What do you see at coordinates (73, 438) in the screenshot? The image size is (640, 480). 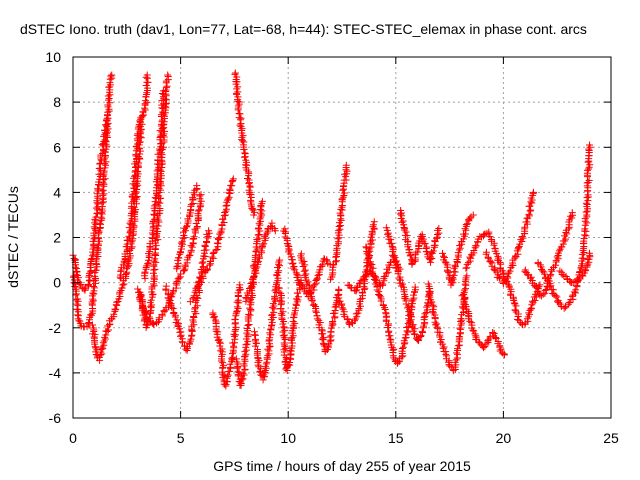 I see `x-tick-label: 0` at bounding box center [73, 438].